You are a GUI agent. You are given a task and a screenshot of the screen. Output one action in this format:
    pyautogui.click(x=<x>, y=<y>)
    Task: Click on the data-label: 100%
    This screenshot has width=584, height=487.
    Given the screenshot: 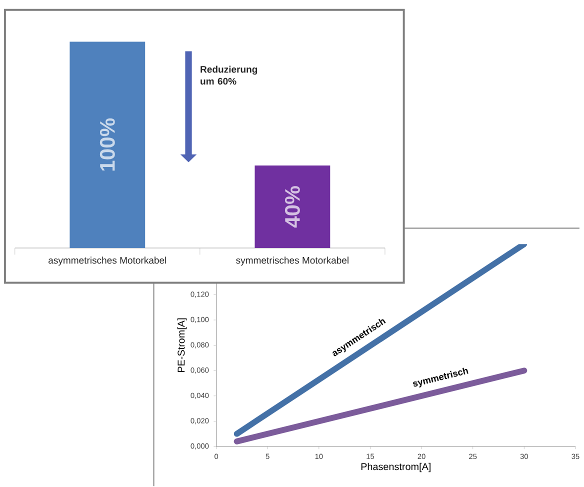 What is the action you would take?
    pyautogui.click(x=107, y=144)
    